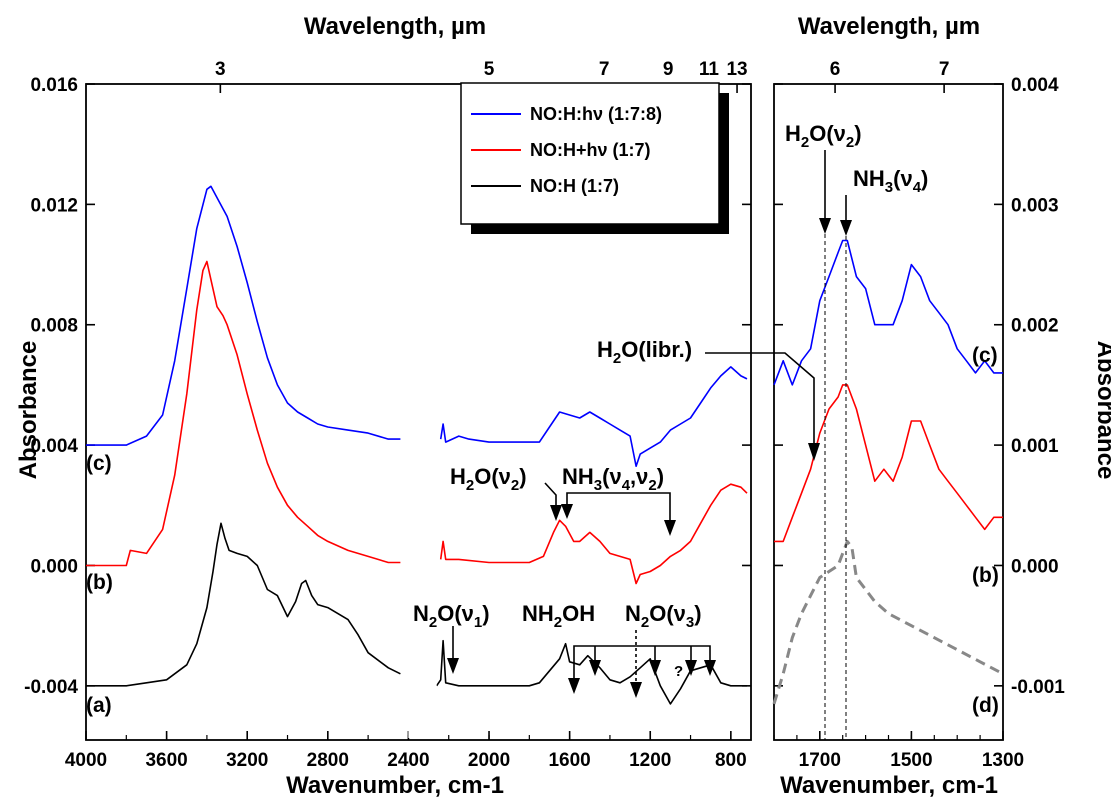 Image resolution: width=1111 pixels, height=809 pixels. What do you see at coordinates (823, 136) in the screenshot?
I see `ann-inset-h2o-nu2: H2O(ν2)` at bounding box center [823, 136].